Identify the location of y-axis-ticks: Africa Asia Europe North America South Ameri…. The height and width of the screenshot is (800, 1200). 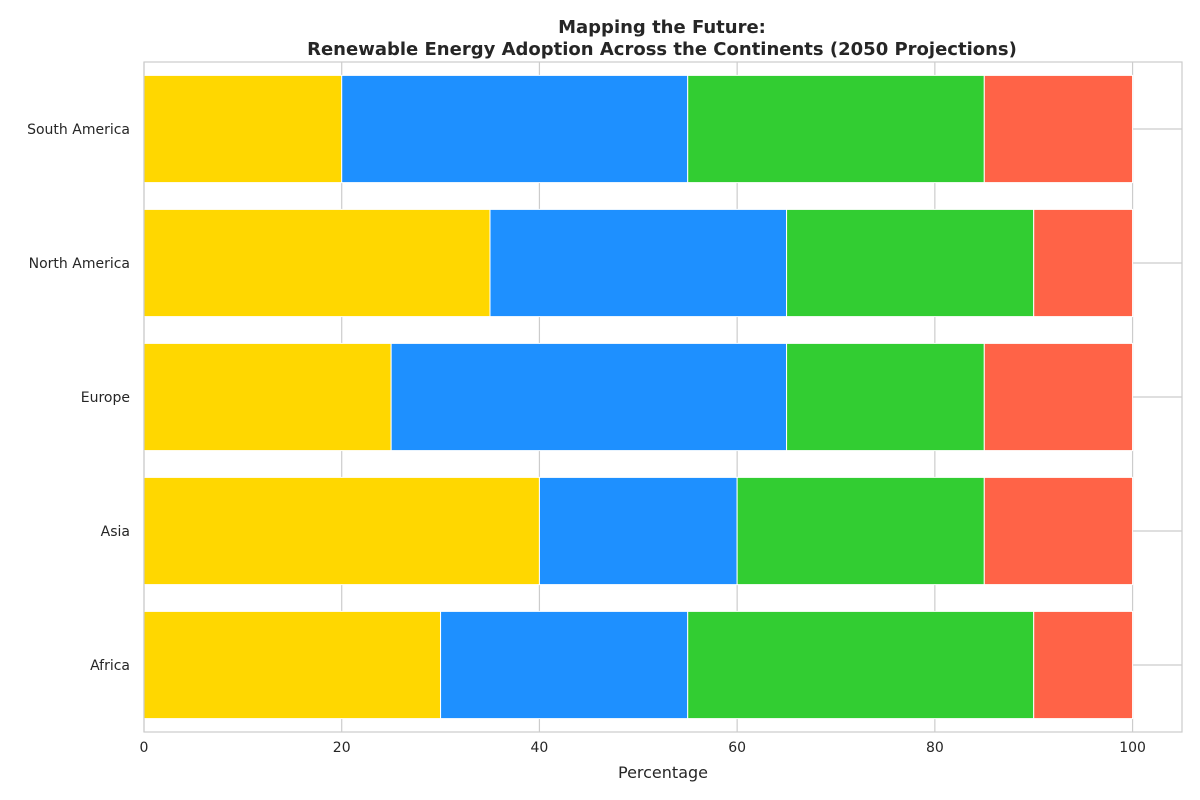
(78, 398).